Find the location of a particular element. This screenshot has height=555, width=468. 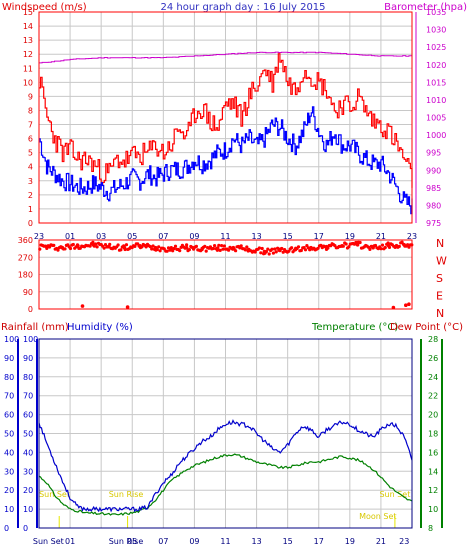

direction-tick-label: 0 is located at coordinates (30, 309).